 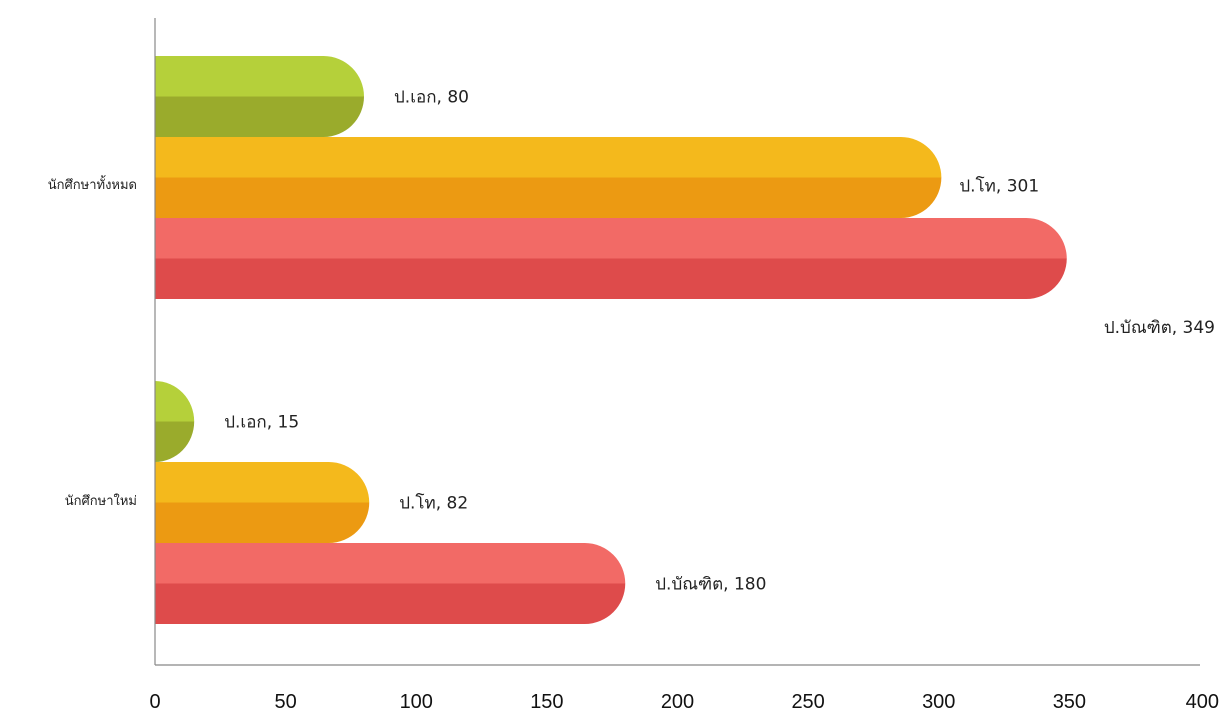 I want to click on bar-master-all, so click(x=548, y=177).